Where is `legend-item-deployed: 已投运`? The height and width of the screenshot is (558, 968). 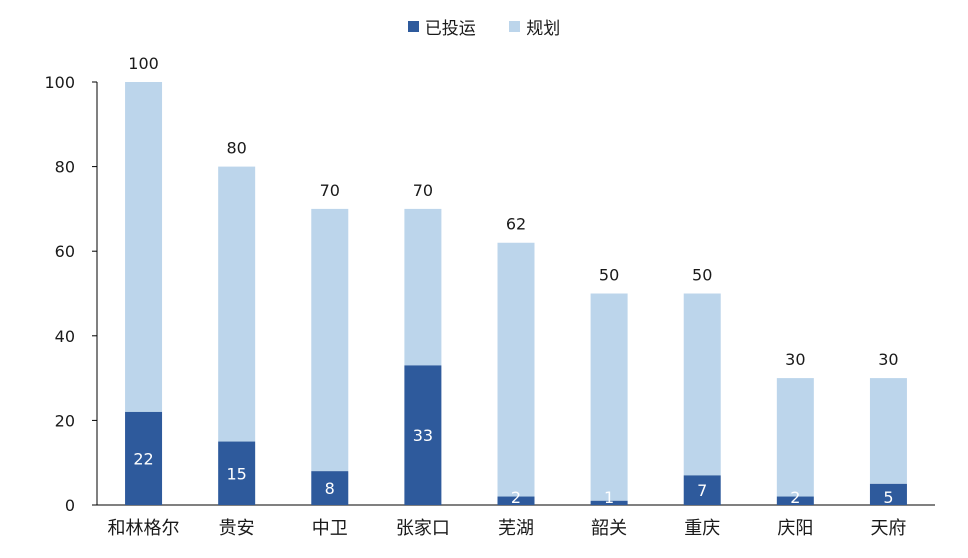 legend-item-deployed: 已投运 is located at coordinates (441, 26).